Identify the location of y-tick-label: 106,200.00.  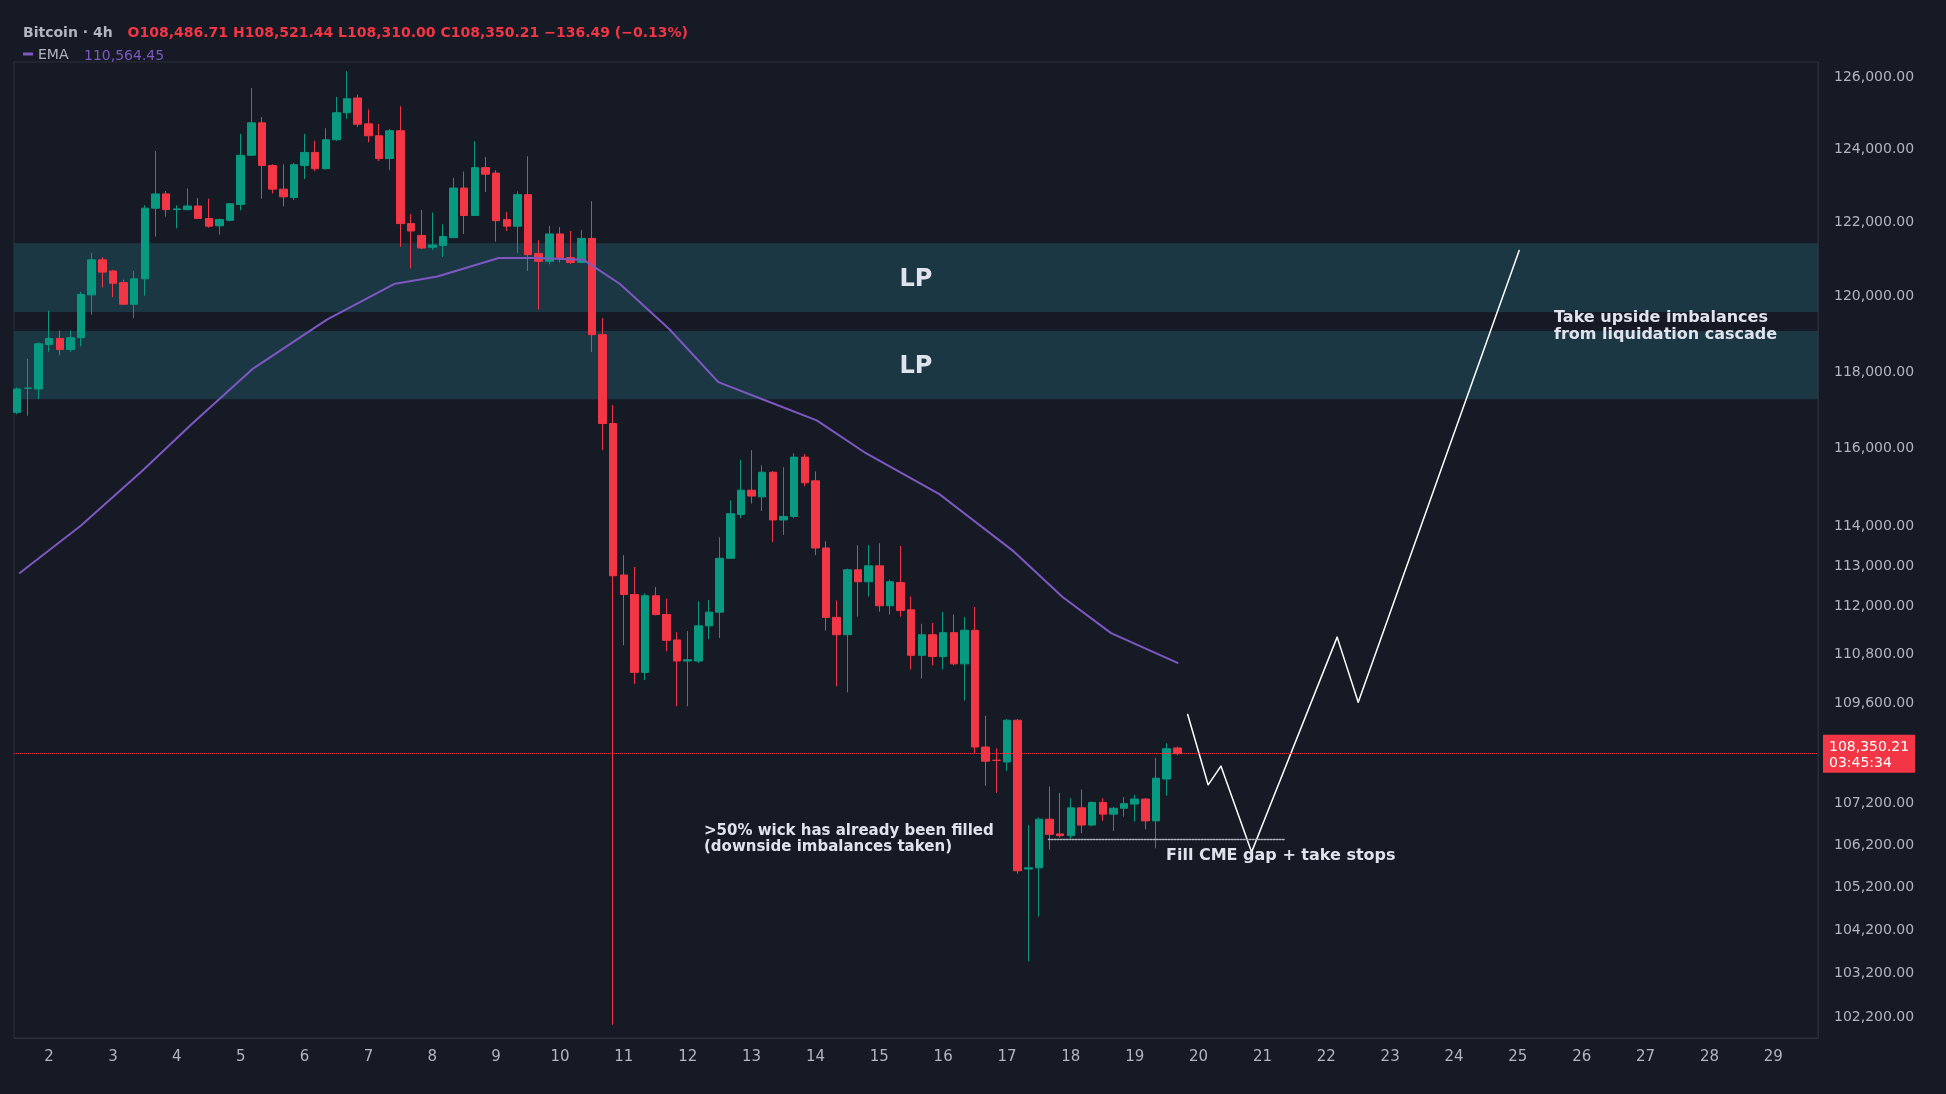
(1874, 843).